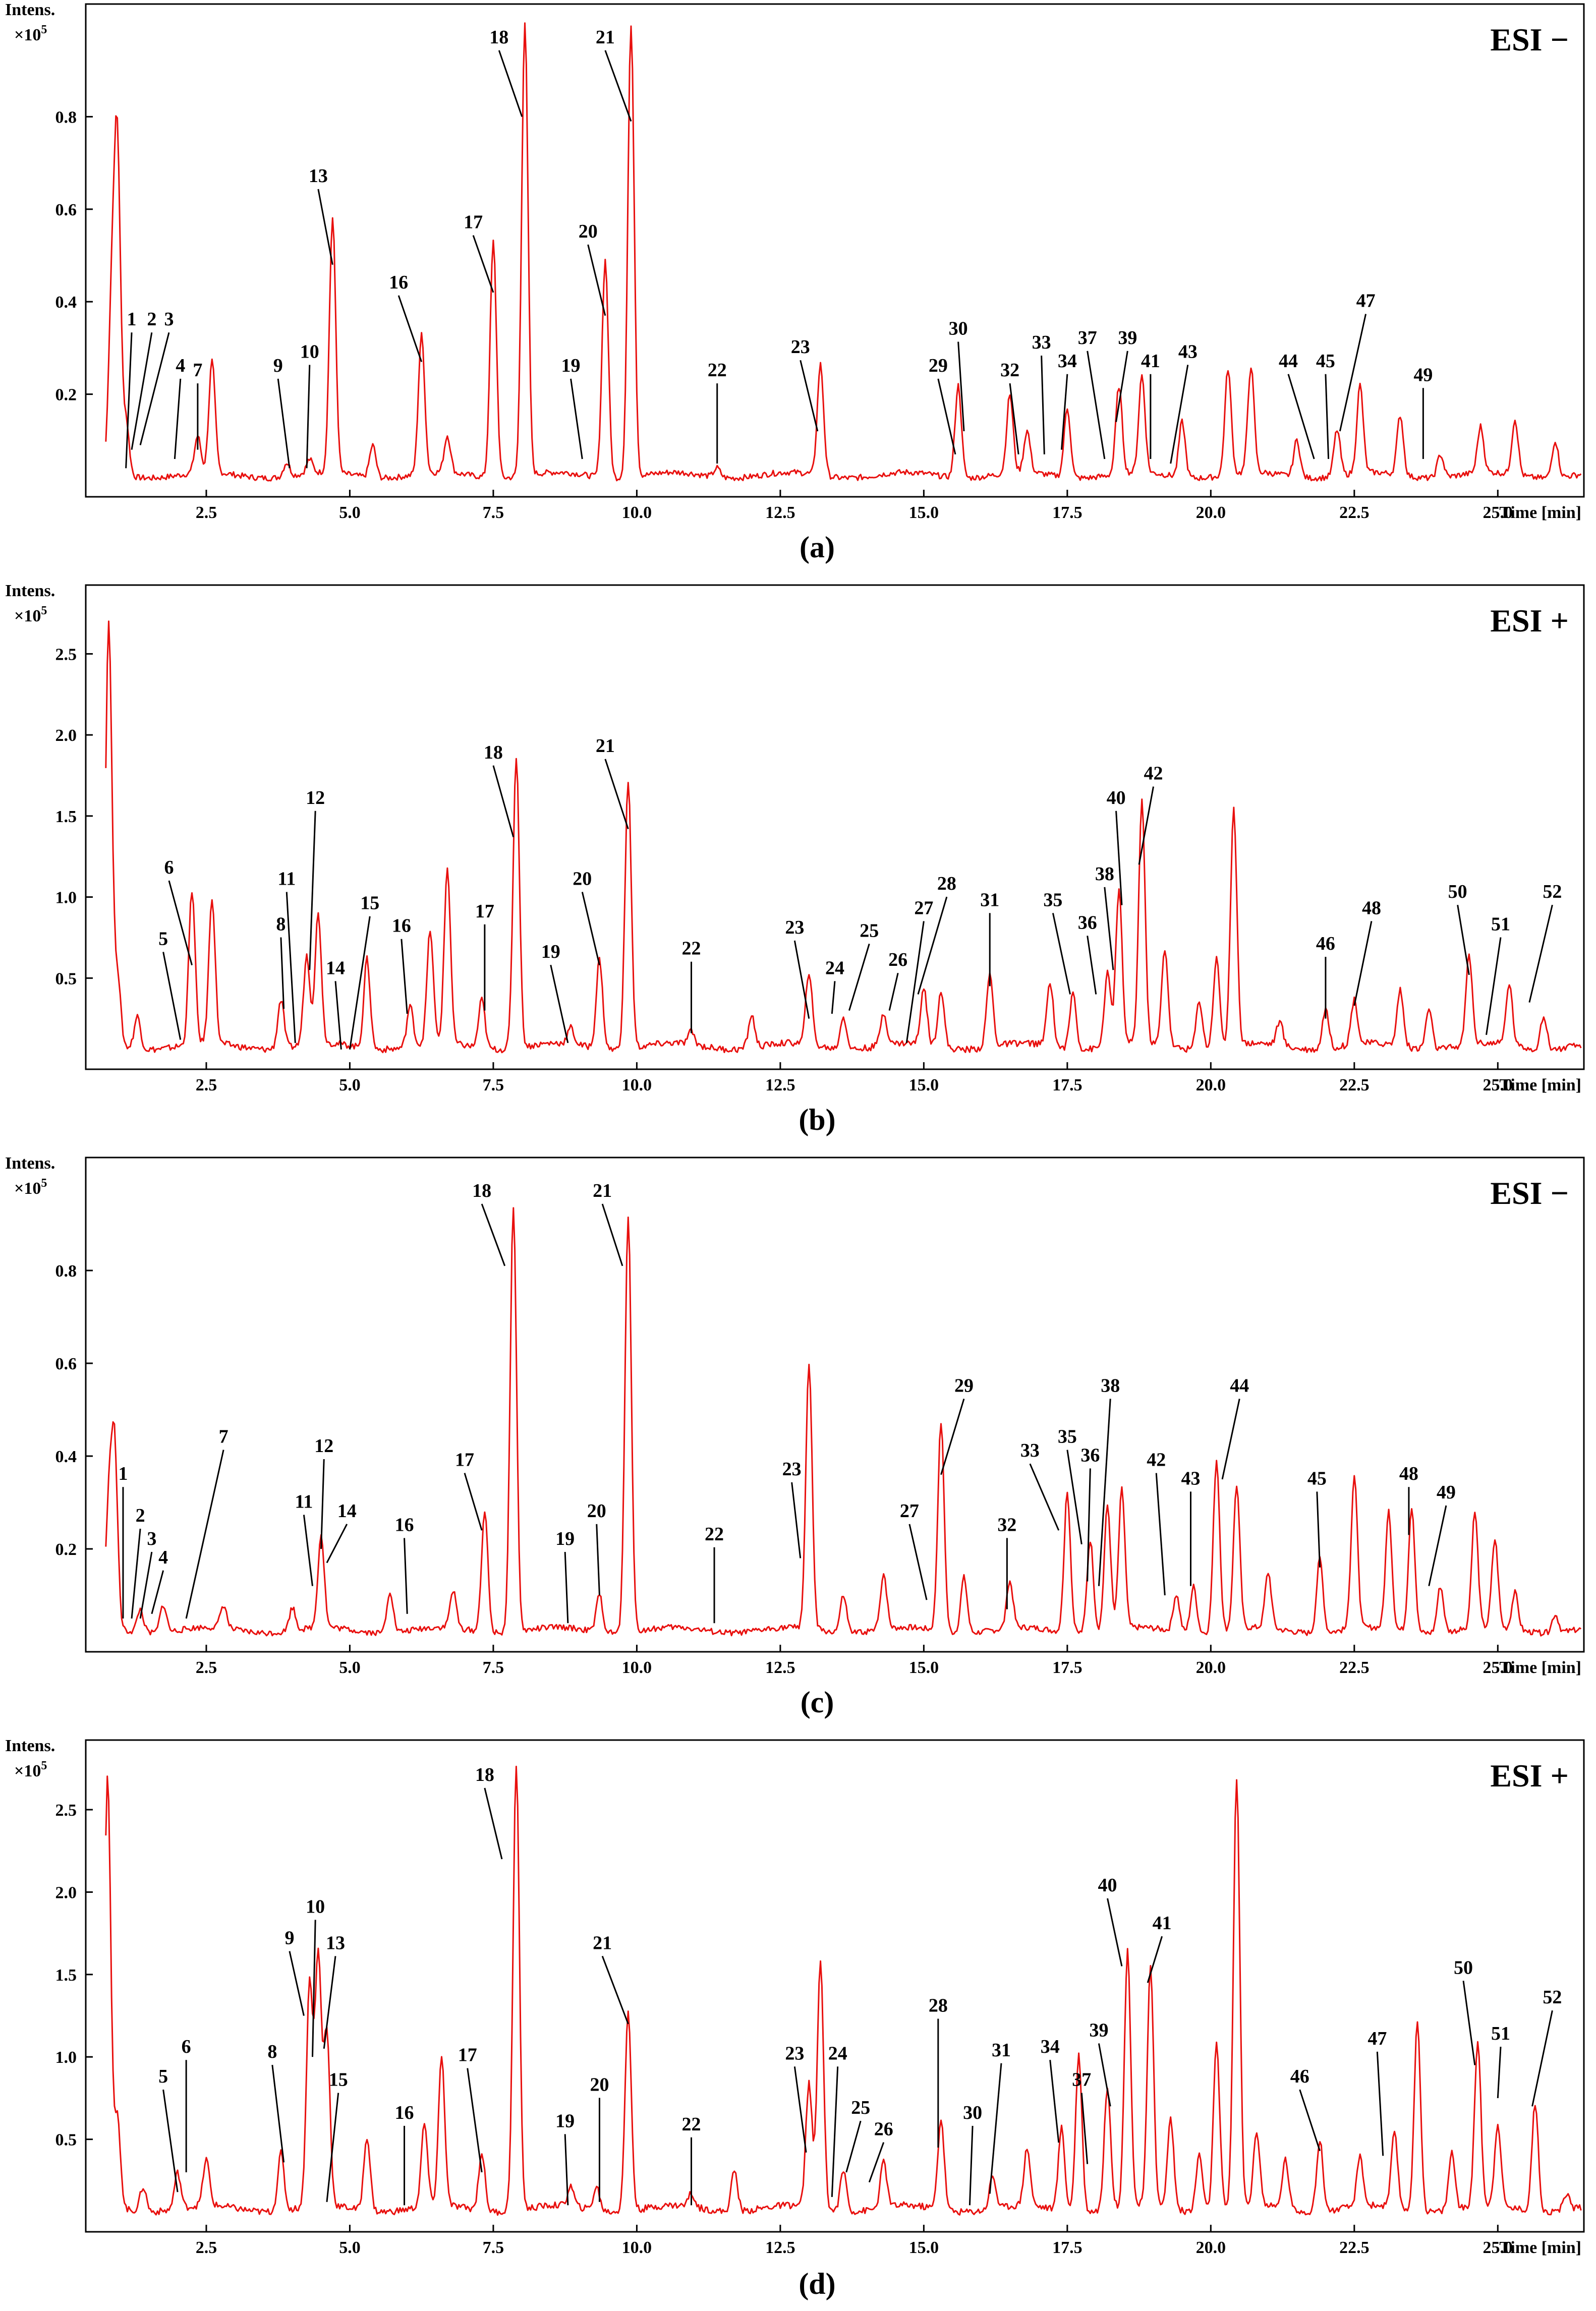 This screenshot has width=1596, height=2311. I want to click on peak-label: 22, so click(691, 948).